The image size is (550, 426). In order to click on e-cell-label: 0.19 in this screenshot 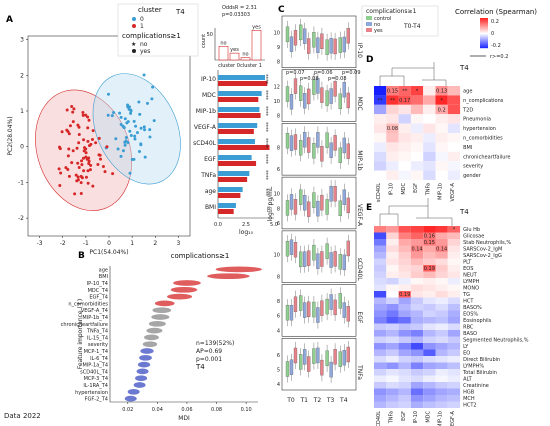, I will do `click(429, 269)`.